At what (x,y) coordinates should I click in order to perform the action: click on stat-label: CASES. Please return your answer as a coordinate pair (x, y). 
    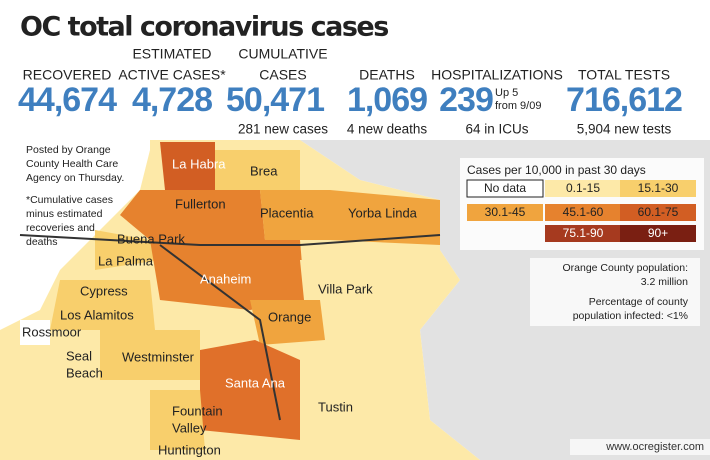
    Looking at the image, I should click on (282, 75).